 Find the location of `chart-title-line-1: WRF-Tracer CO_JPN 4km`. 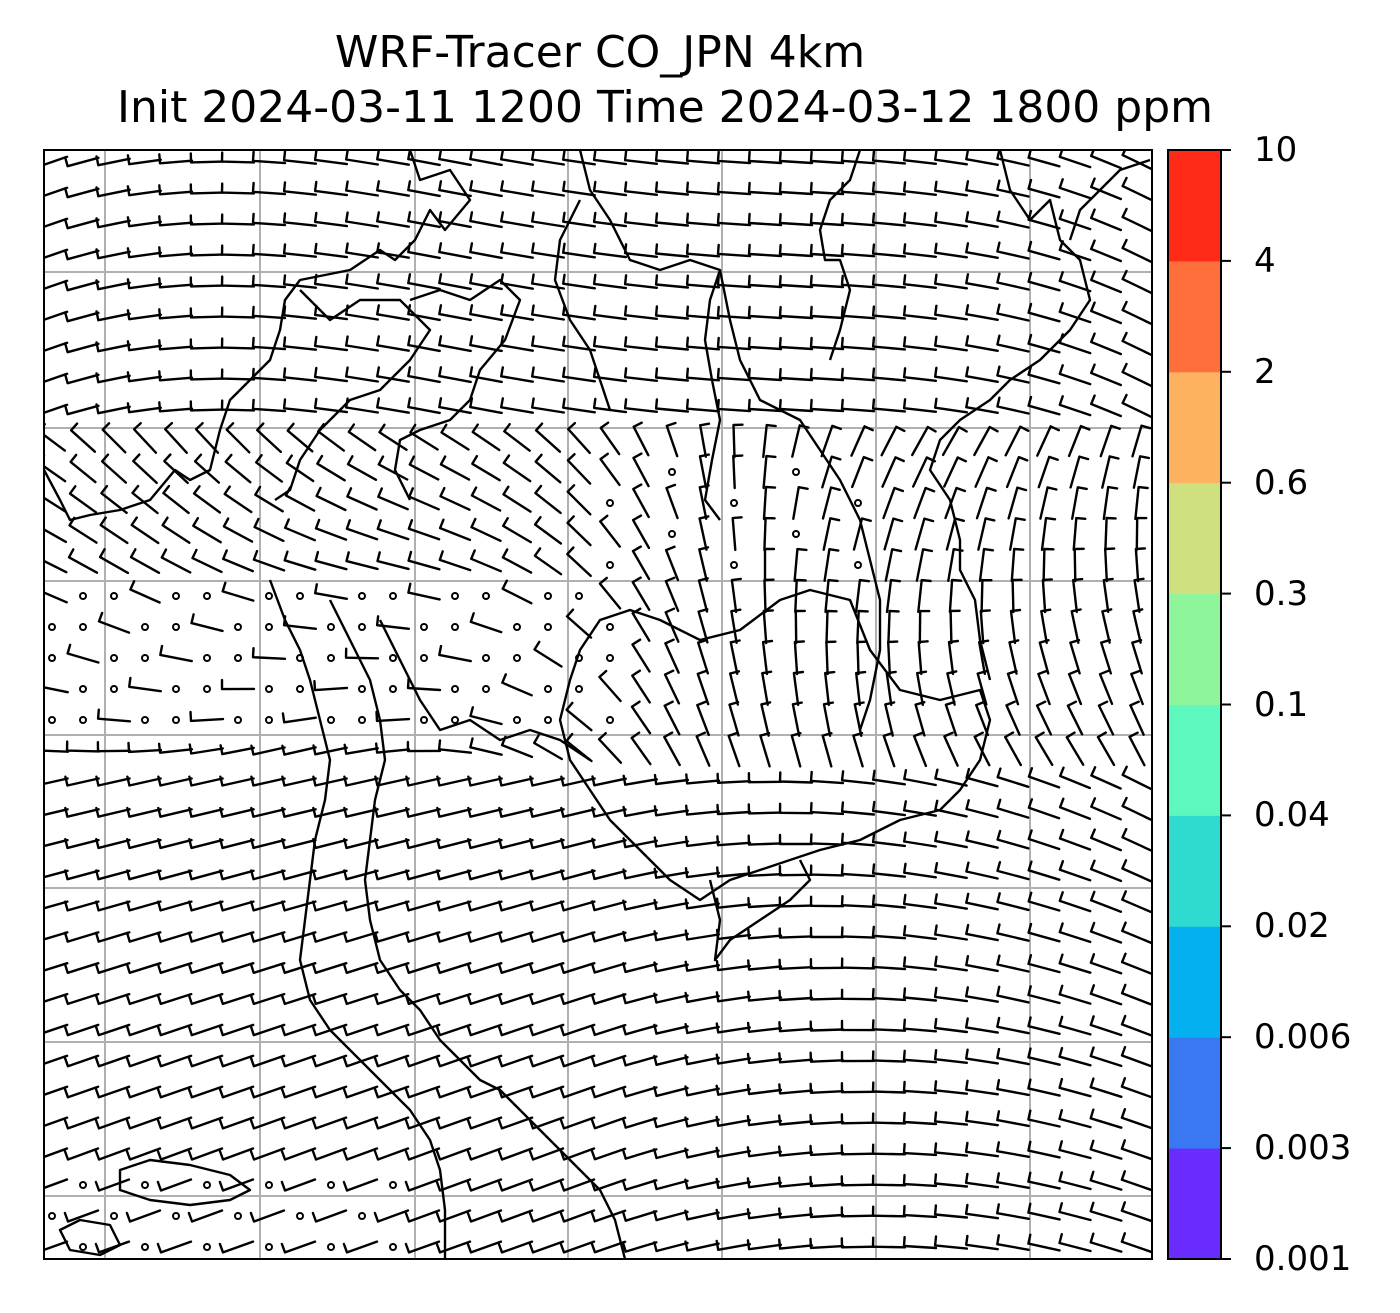

chart-title-line-1: WRF-Tracer CO_JPN 4km is located at coordinates (600, 52).